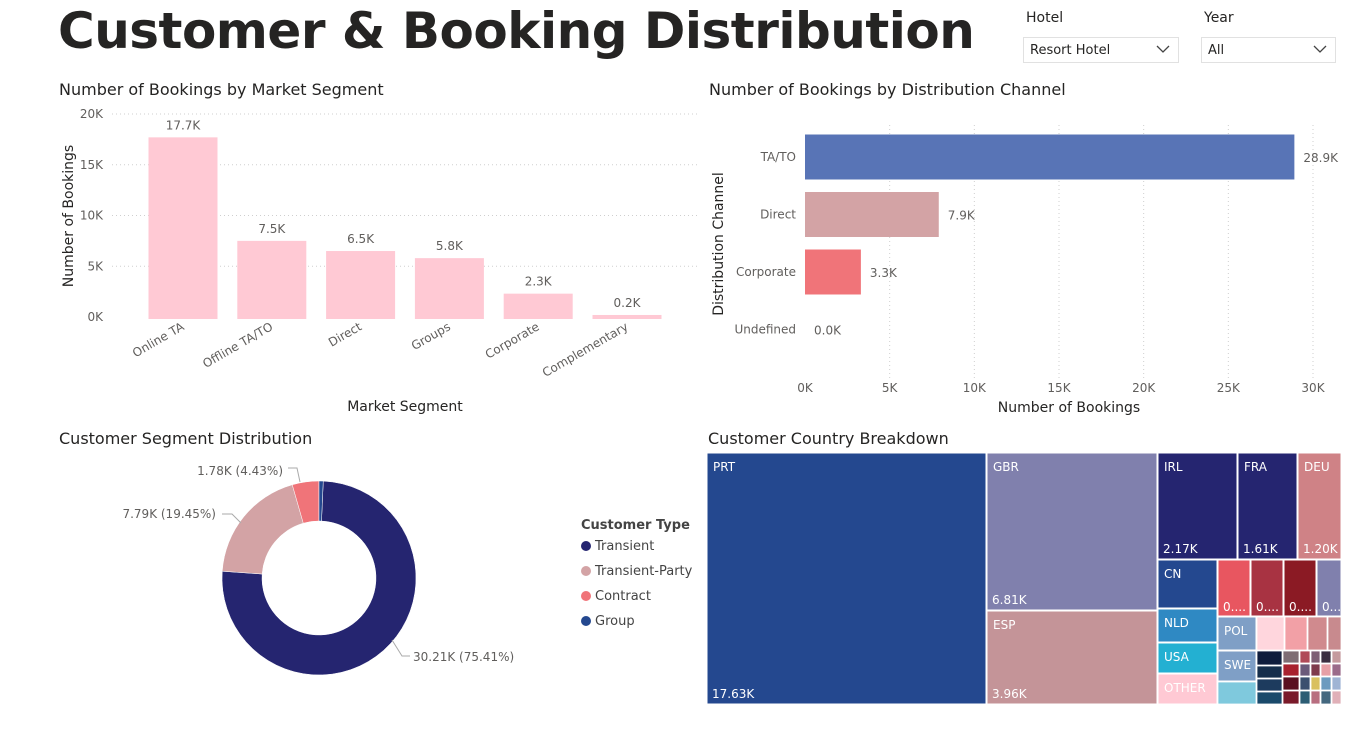 This screenshot has height=730, width=1363. Describe the element at coordinates (319, 578) in the screenshot. I see `slice-transient` at that location.